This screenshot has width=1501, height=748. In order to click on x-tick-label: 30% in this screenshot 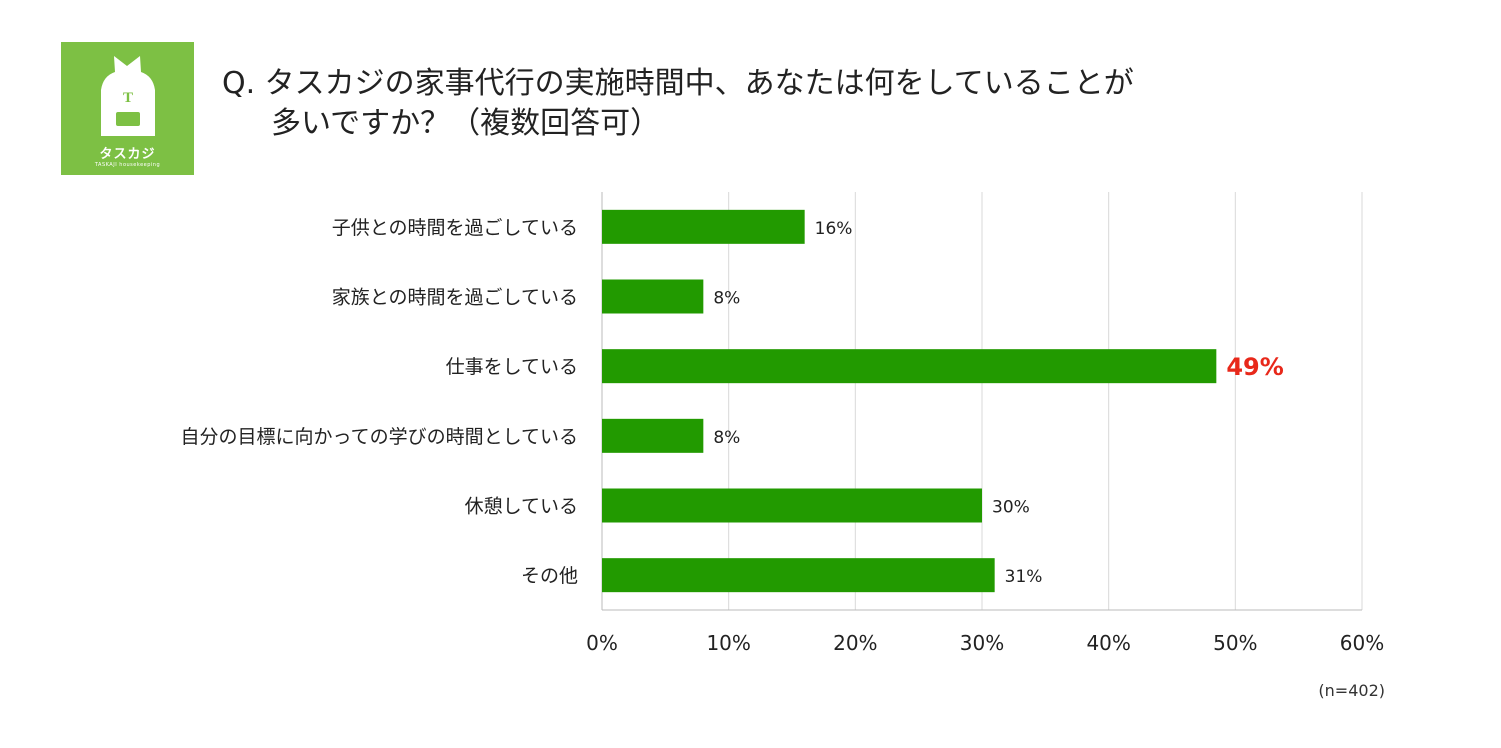, I will do `click(982, 643)`.